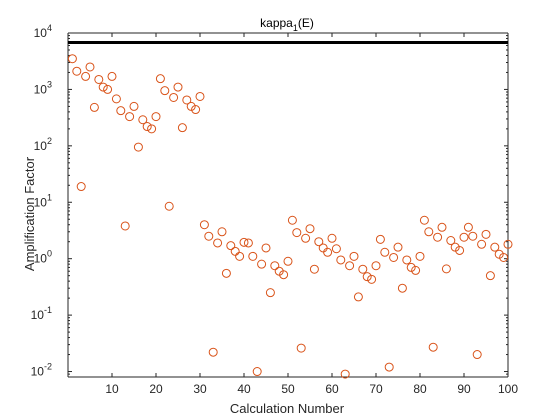  I want to click on x-tick-label: 50, so click(288, 389).